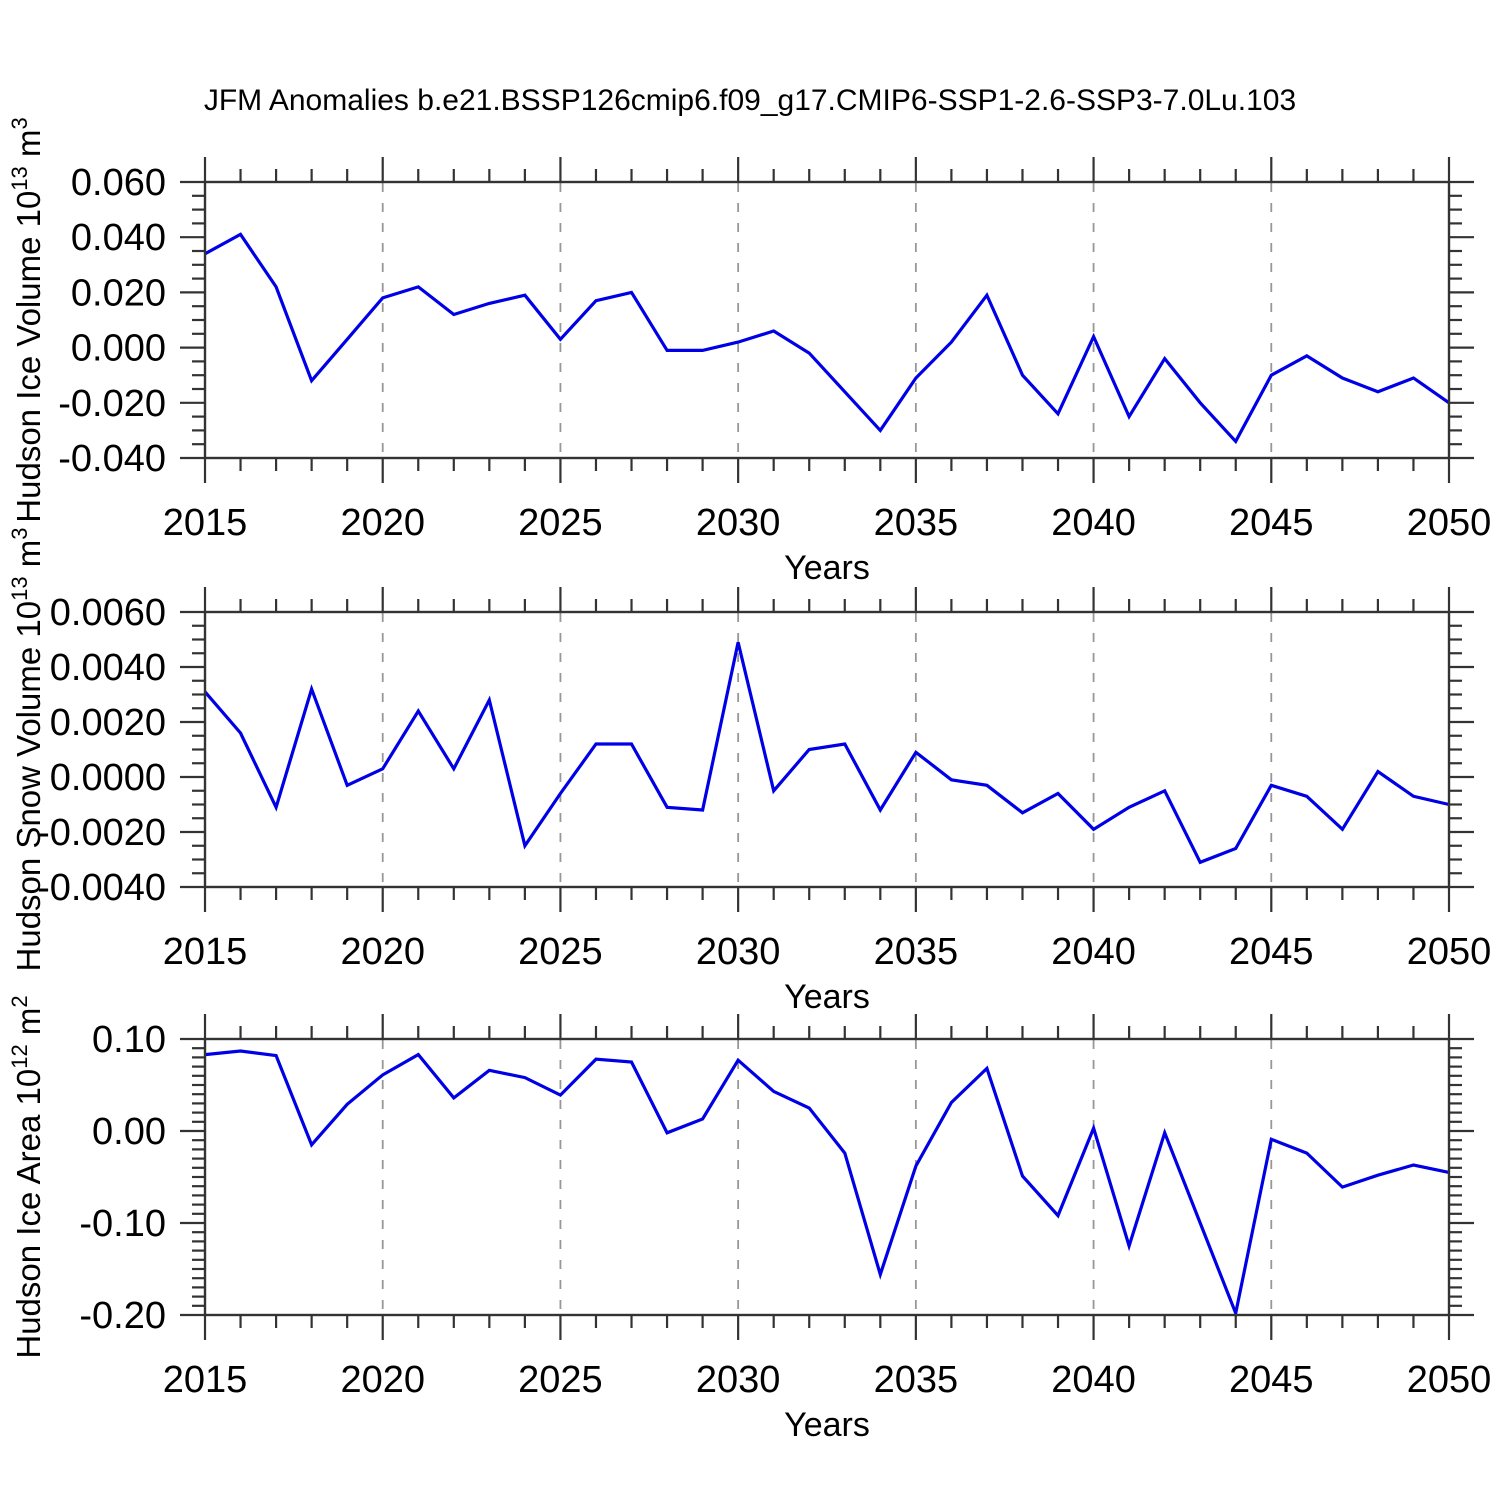  I want to click on y-axis-title: Hudson Ice Area 1012 m2, so click(27, 1176).